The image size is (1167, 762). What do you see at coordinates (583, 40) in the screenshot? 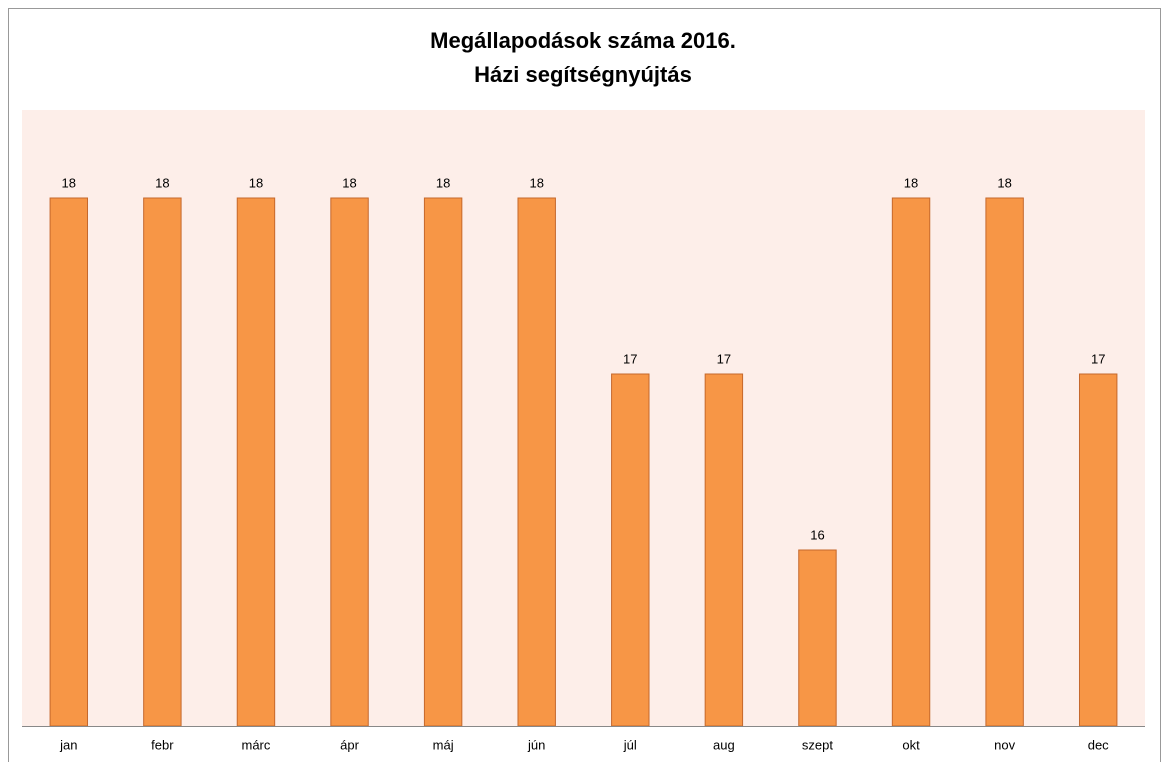
I see `chart-title: Megállapodások száma 2016.` at bounding box center [583, 40].